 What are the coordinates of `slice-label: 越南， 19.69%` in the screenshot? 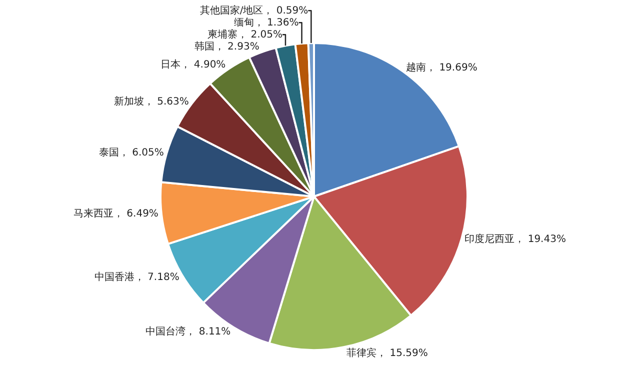 It's located at (442, 67).